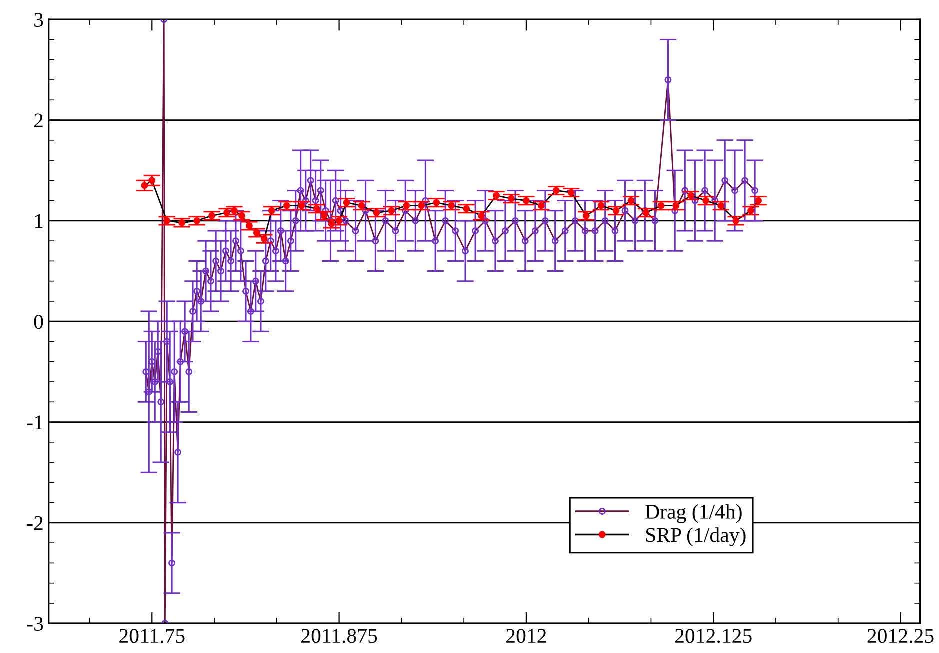  I want to click on y-tick-label: -3, so click(35, 624).